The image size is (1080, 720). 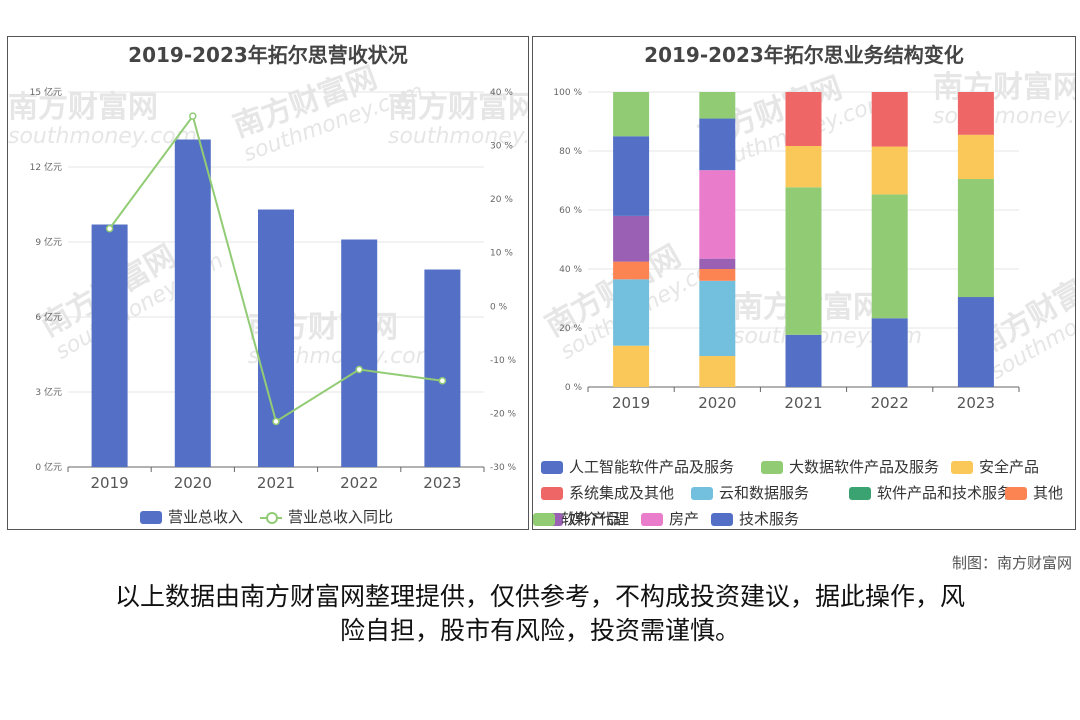 I want to click on right-axis-tick-label: -10 %, so click(x=503, y=361).